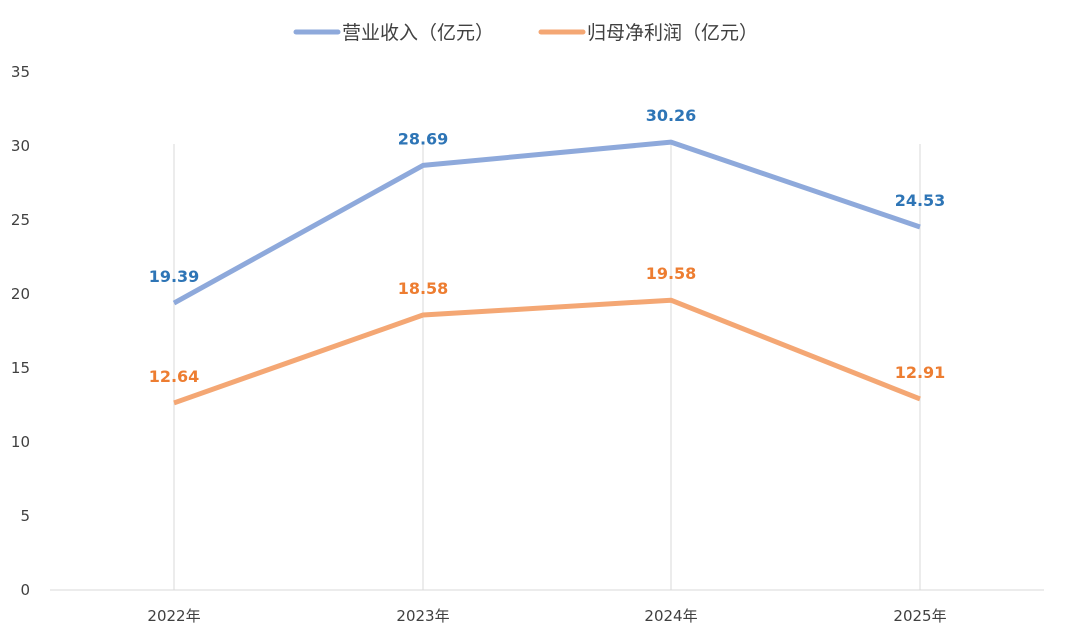  What do you see at coordinates (670, 616) in the screenshot?
I see `x-tick-label: 2024年` at bounding box center [670, 616].